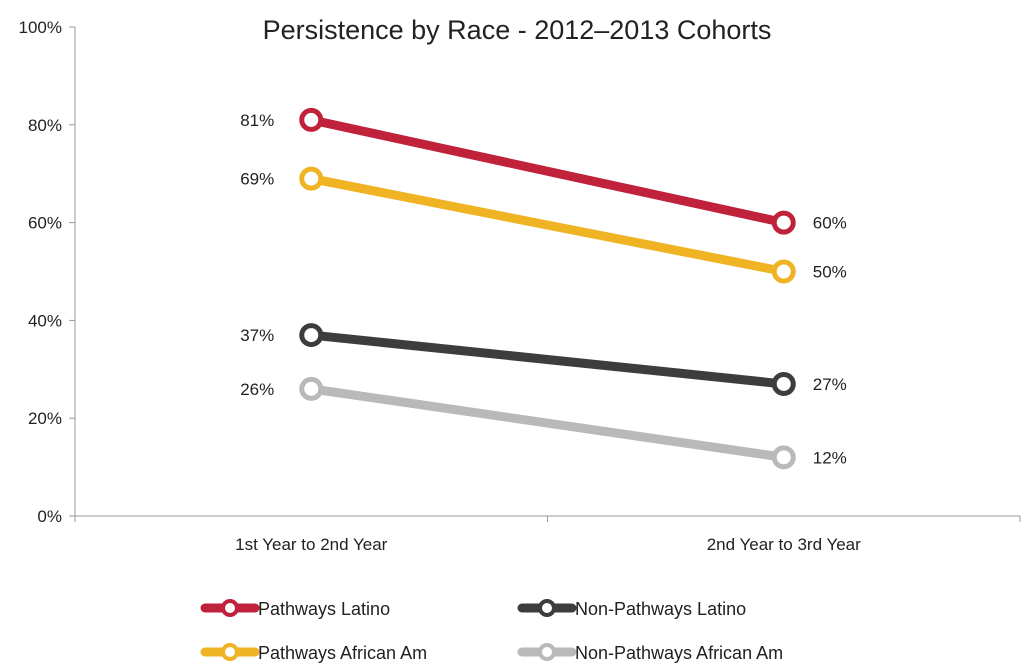  What do you see at coordinates (257, 389) in the screenshot?
I see `data-label: 26%` at bounding box center [257, 389].